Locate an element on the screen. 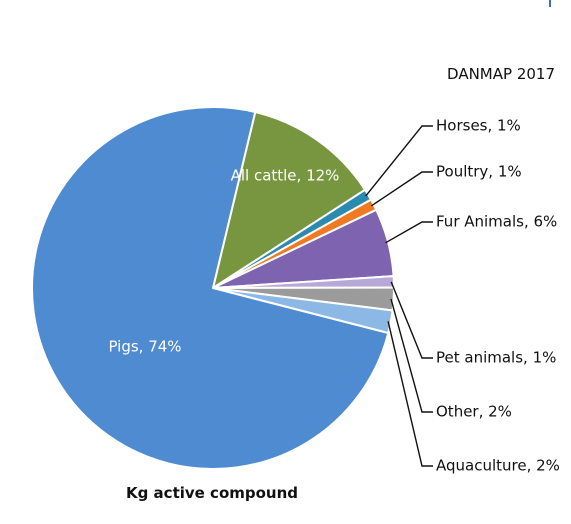  chart-caption: Kg active compound is located at coordinates (212, 493).